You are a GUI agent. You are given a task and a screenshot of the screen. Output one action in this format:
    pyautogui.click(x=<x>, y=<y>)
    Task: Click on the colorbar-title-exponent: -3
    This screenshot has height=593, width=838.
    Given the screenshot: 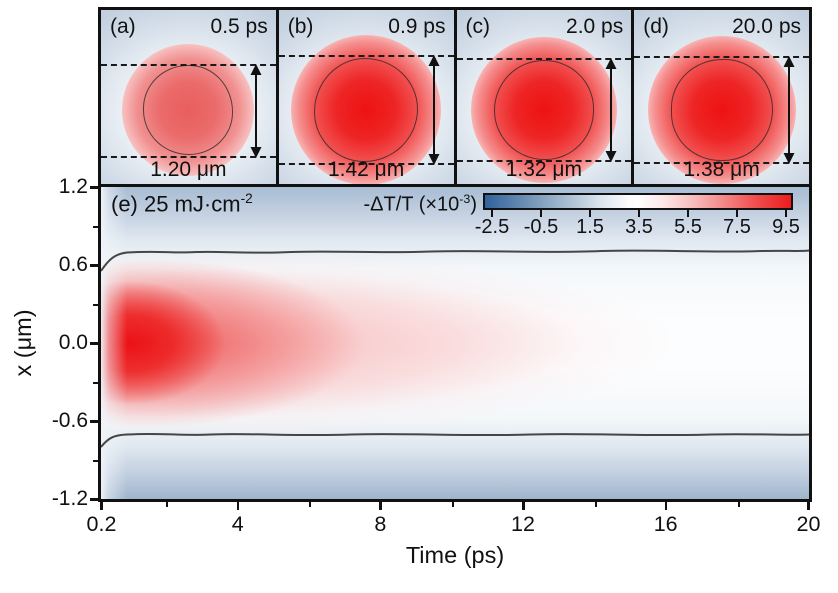 What is the action you would take?
    pyautogui.click(x=465, y=199)
    